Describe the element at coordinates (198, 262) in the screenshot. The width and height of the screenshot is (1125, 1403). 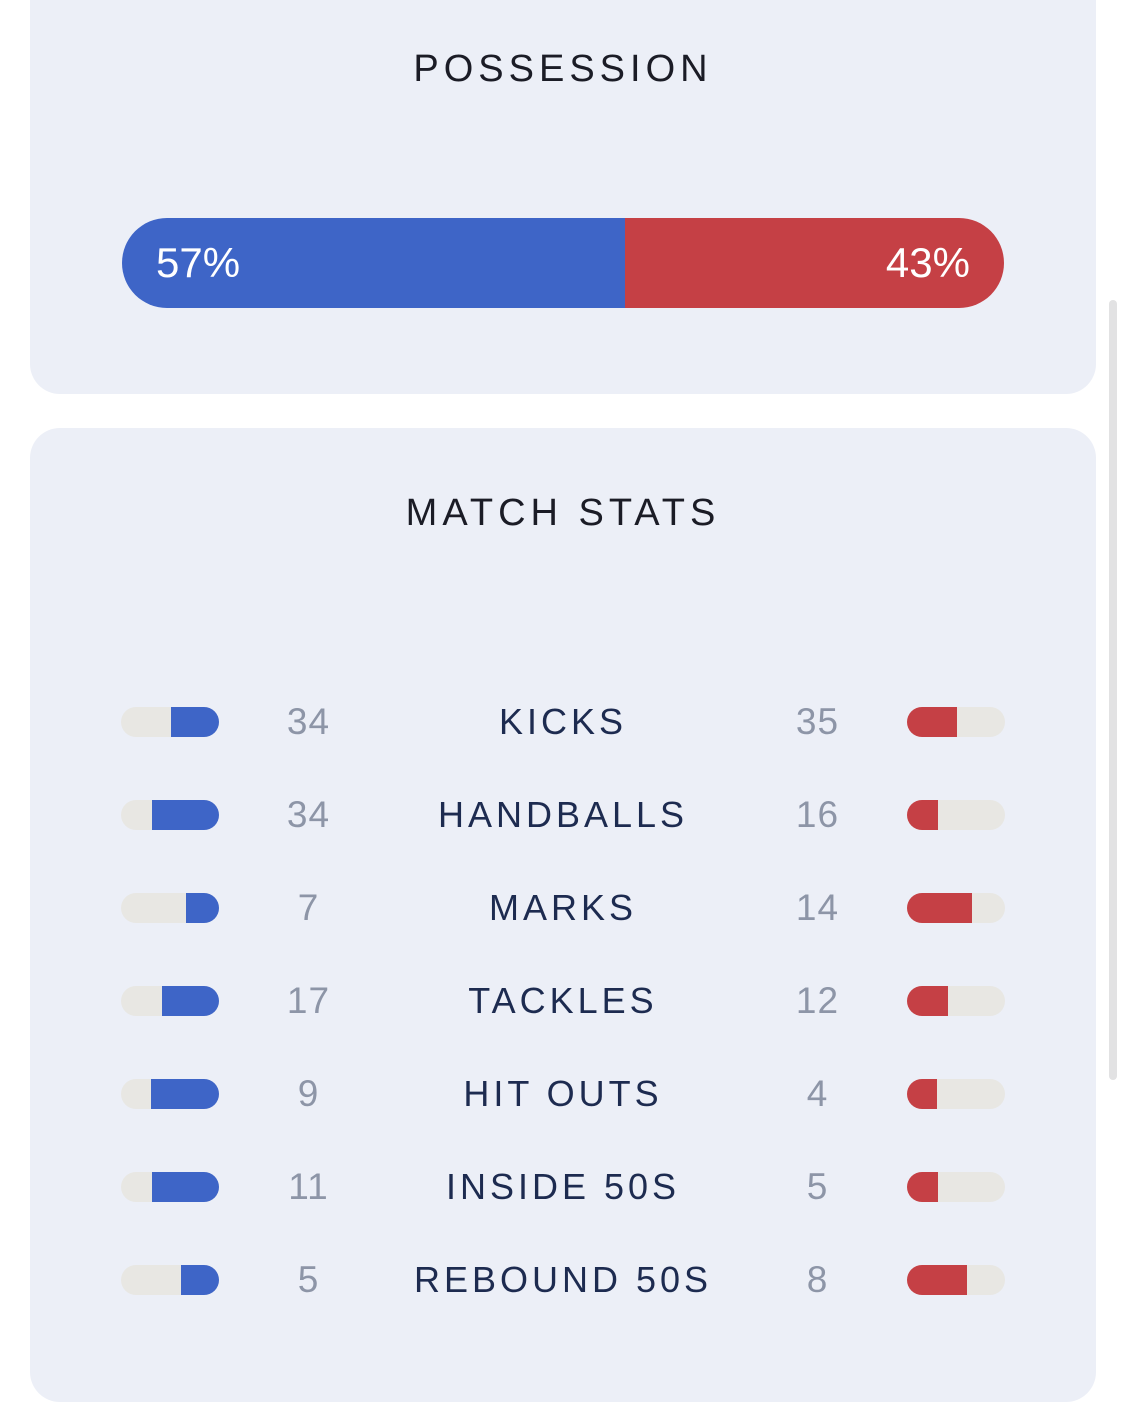
I see `possession-home-percent: 57%` at that location.